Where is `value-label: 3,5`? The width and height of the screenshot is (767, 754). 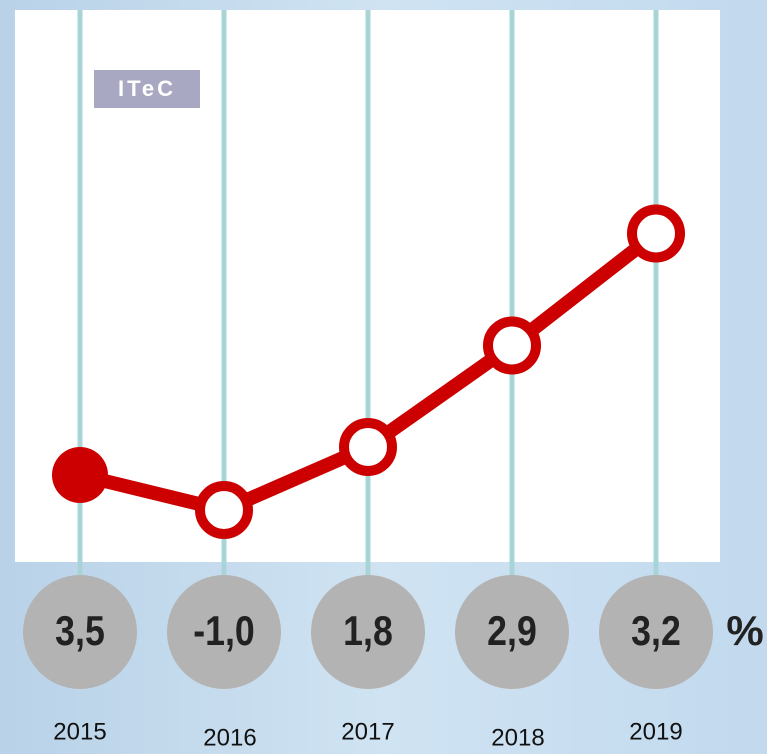
value-label: 3,5 is located at coordinates (80, 631).